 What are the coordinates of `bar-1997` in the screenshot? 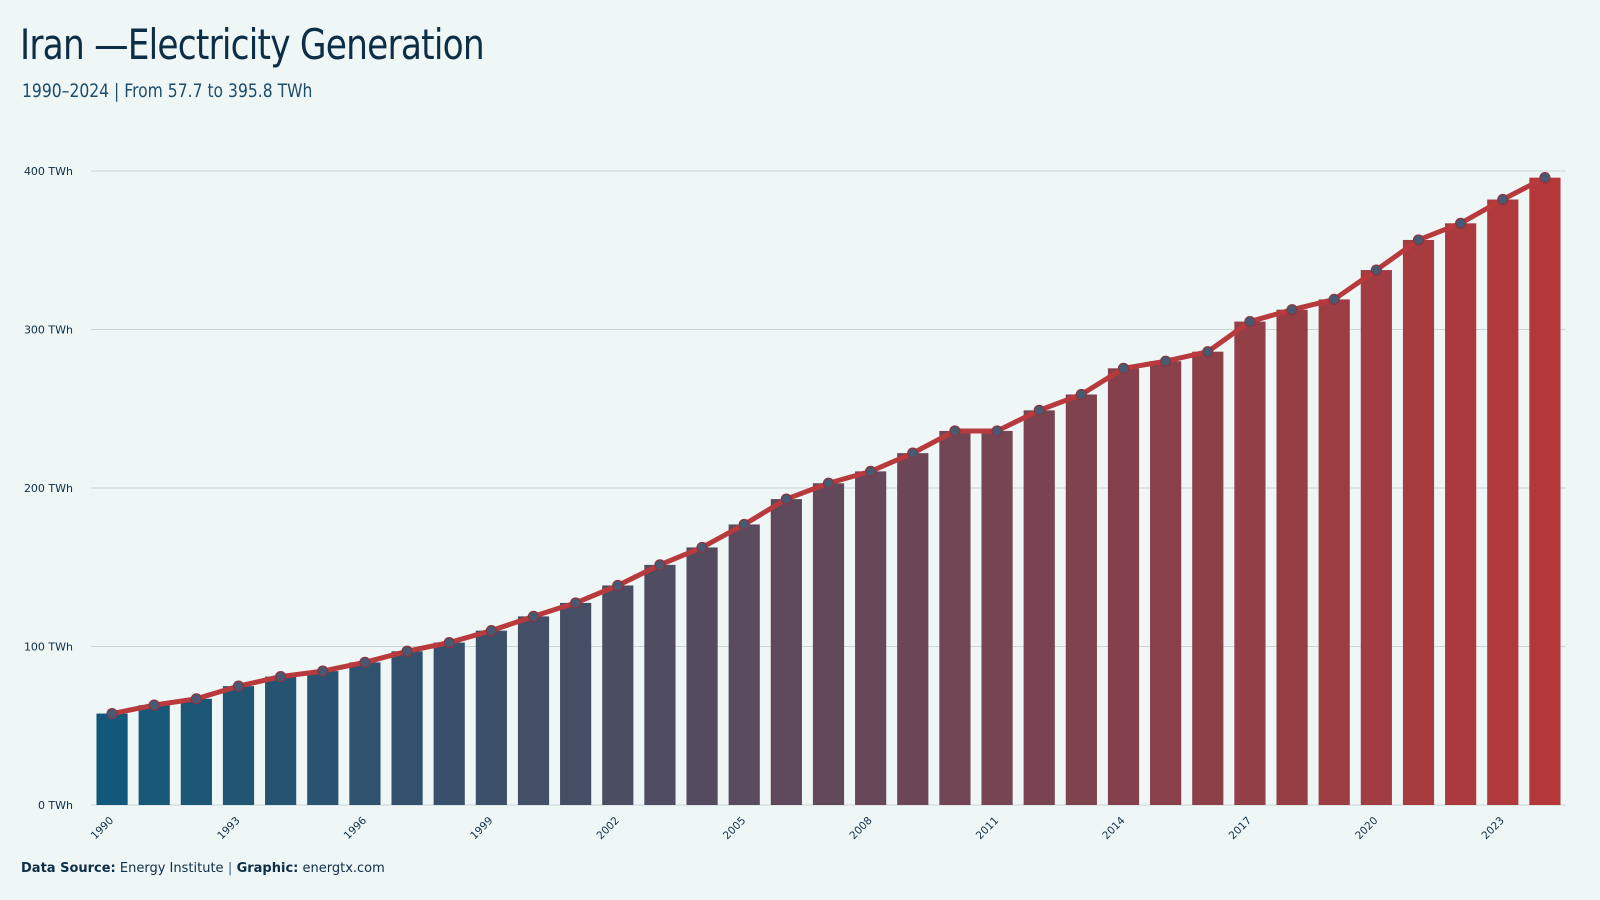 It's located at (407, 728).